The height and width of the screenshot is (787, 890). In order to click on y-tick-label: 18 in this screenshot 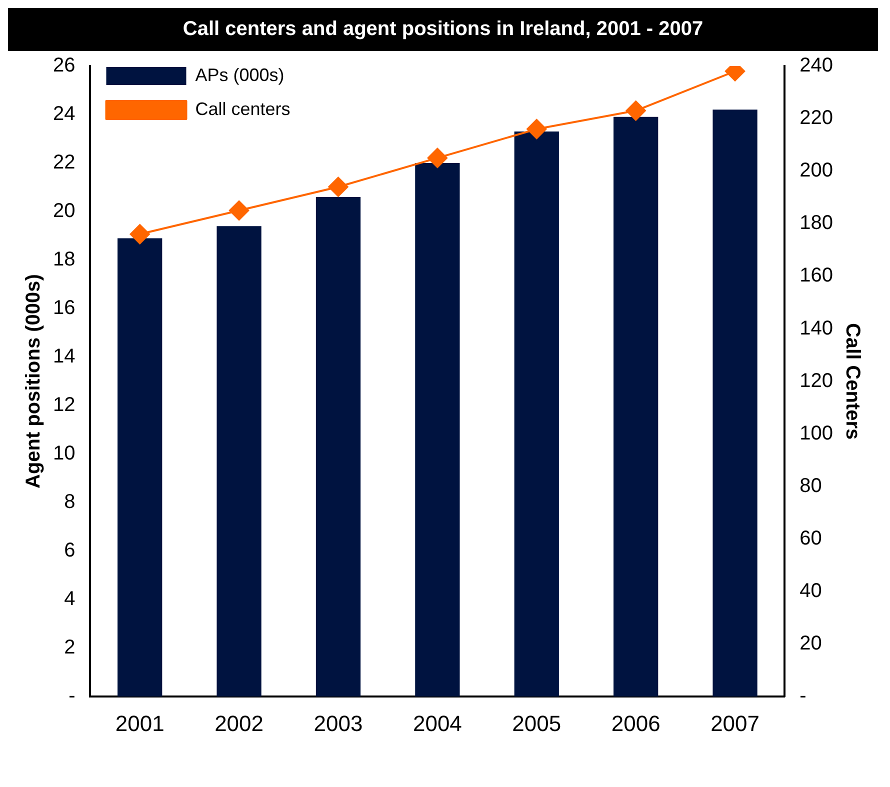, I will do `click(64, 259)`.